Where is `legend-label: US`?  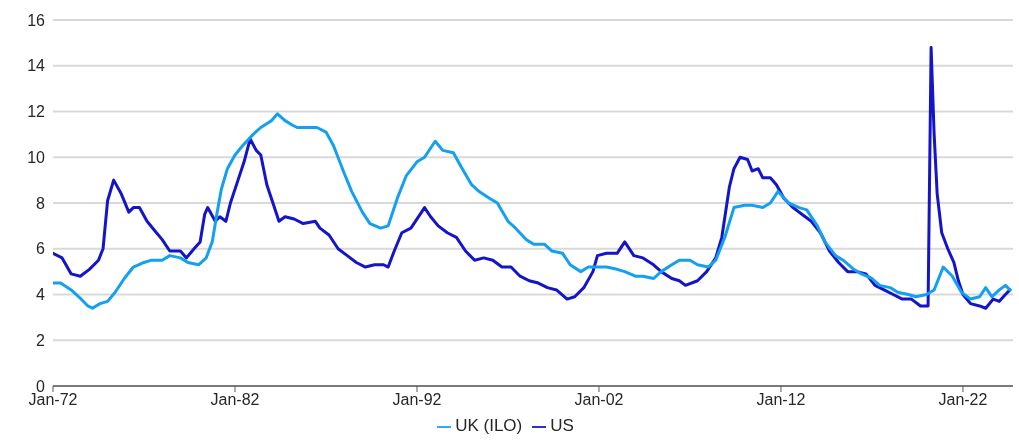 legend-label: US is located at coordinates (562, 425).